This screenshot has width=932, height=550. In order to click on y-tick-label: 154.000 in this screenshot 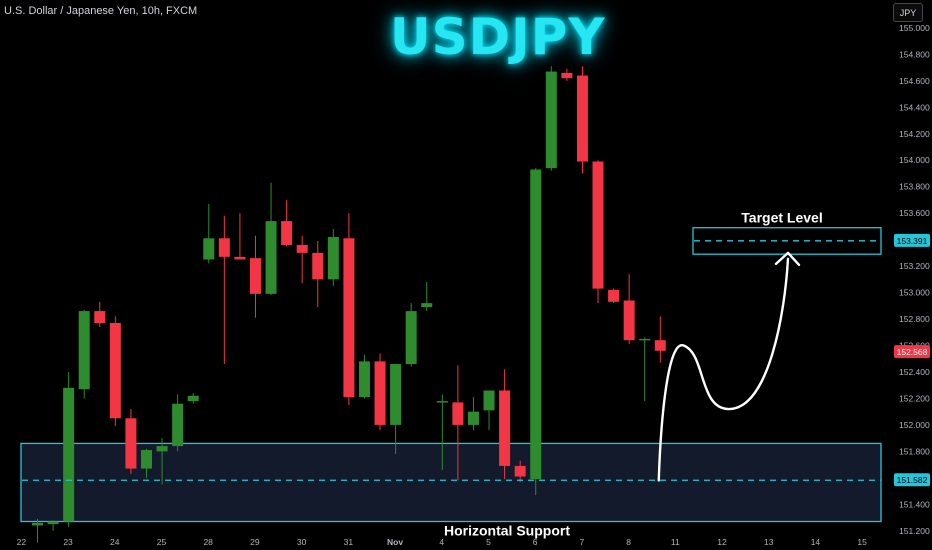, I will do `click(914, 160)`.